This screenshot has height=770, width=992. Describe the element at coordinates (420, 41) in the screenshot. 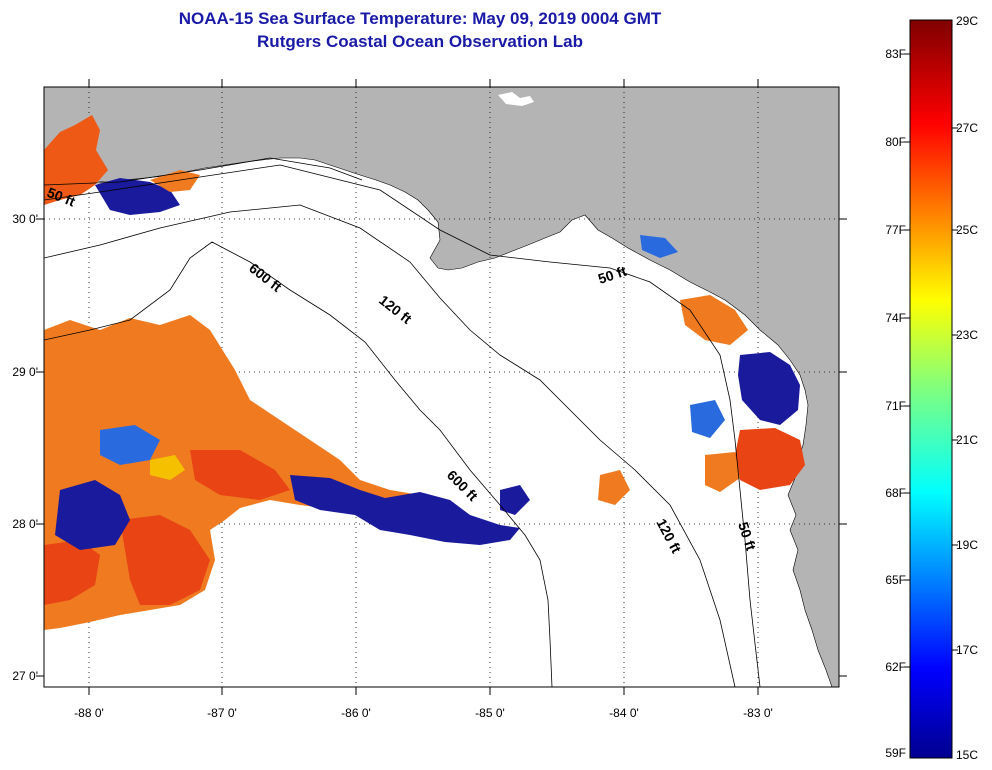

I see `map-subtitle: Rutgers Coastal Ocean Observation Lab` at that location.